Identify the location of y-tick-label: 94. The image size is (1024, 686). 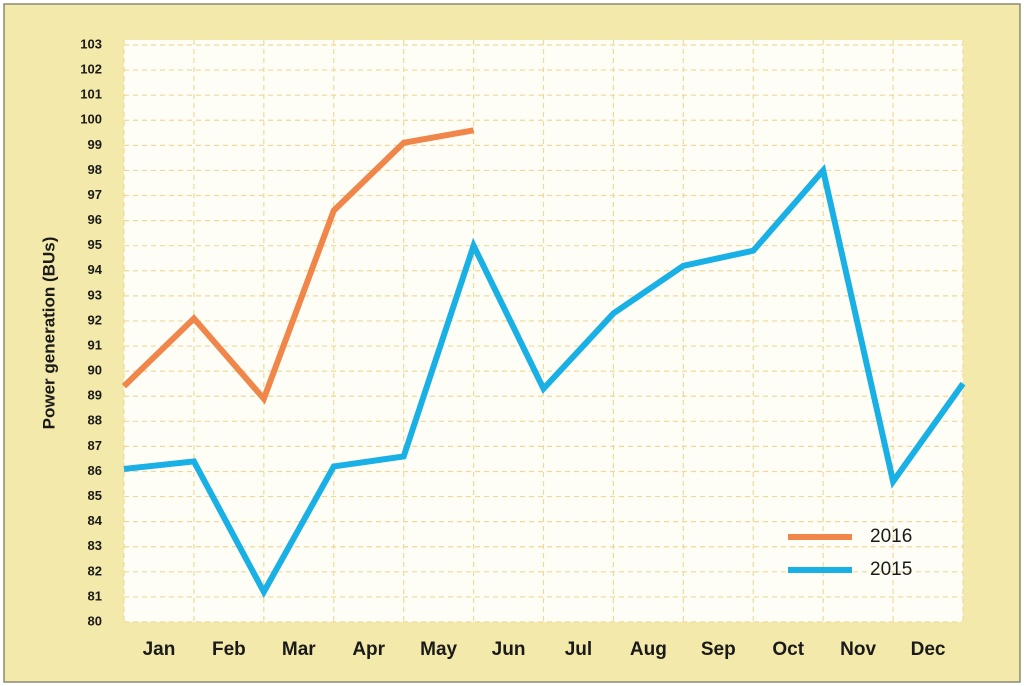
(95, 269).